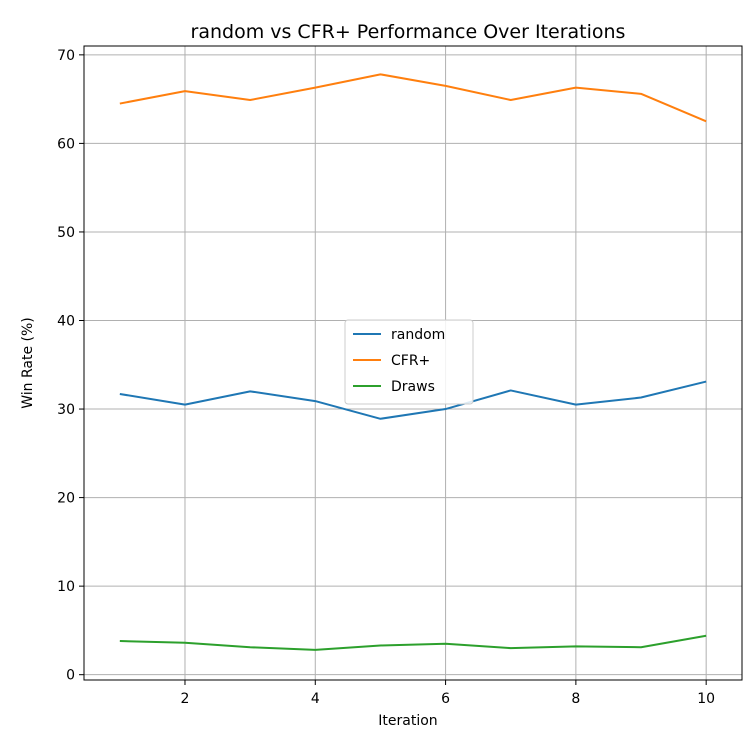 This screenshot has height=750, width=748. I want to click on x-axis: 2 4 6 8 10, so click(448, 693).